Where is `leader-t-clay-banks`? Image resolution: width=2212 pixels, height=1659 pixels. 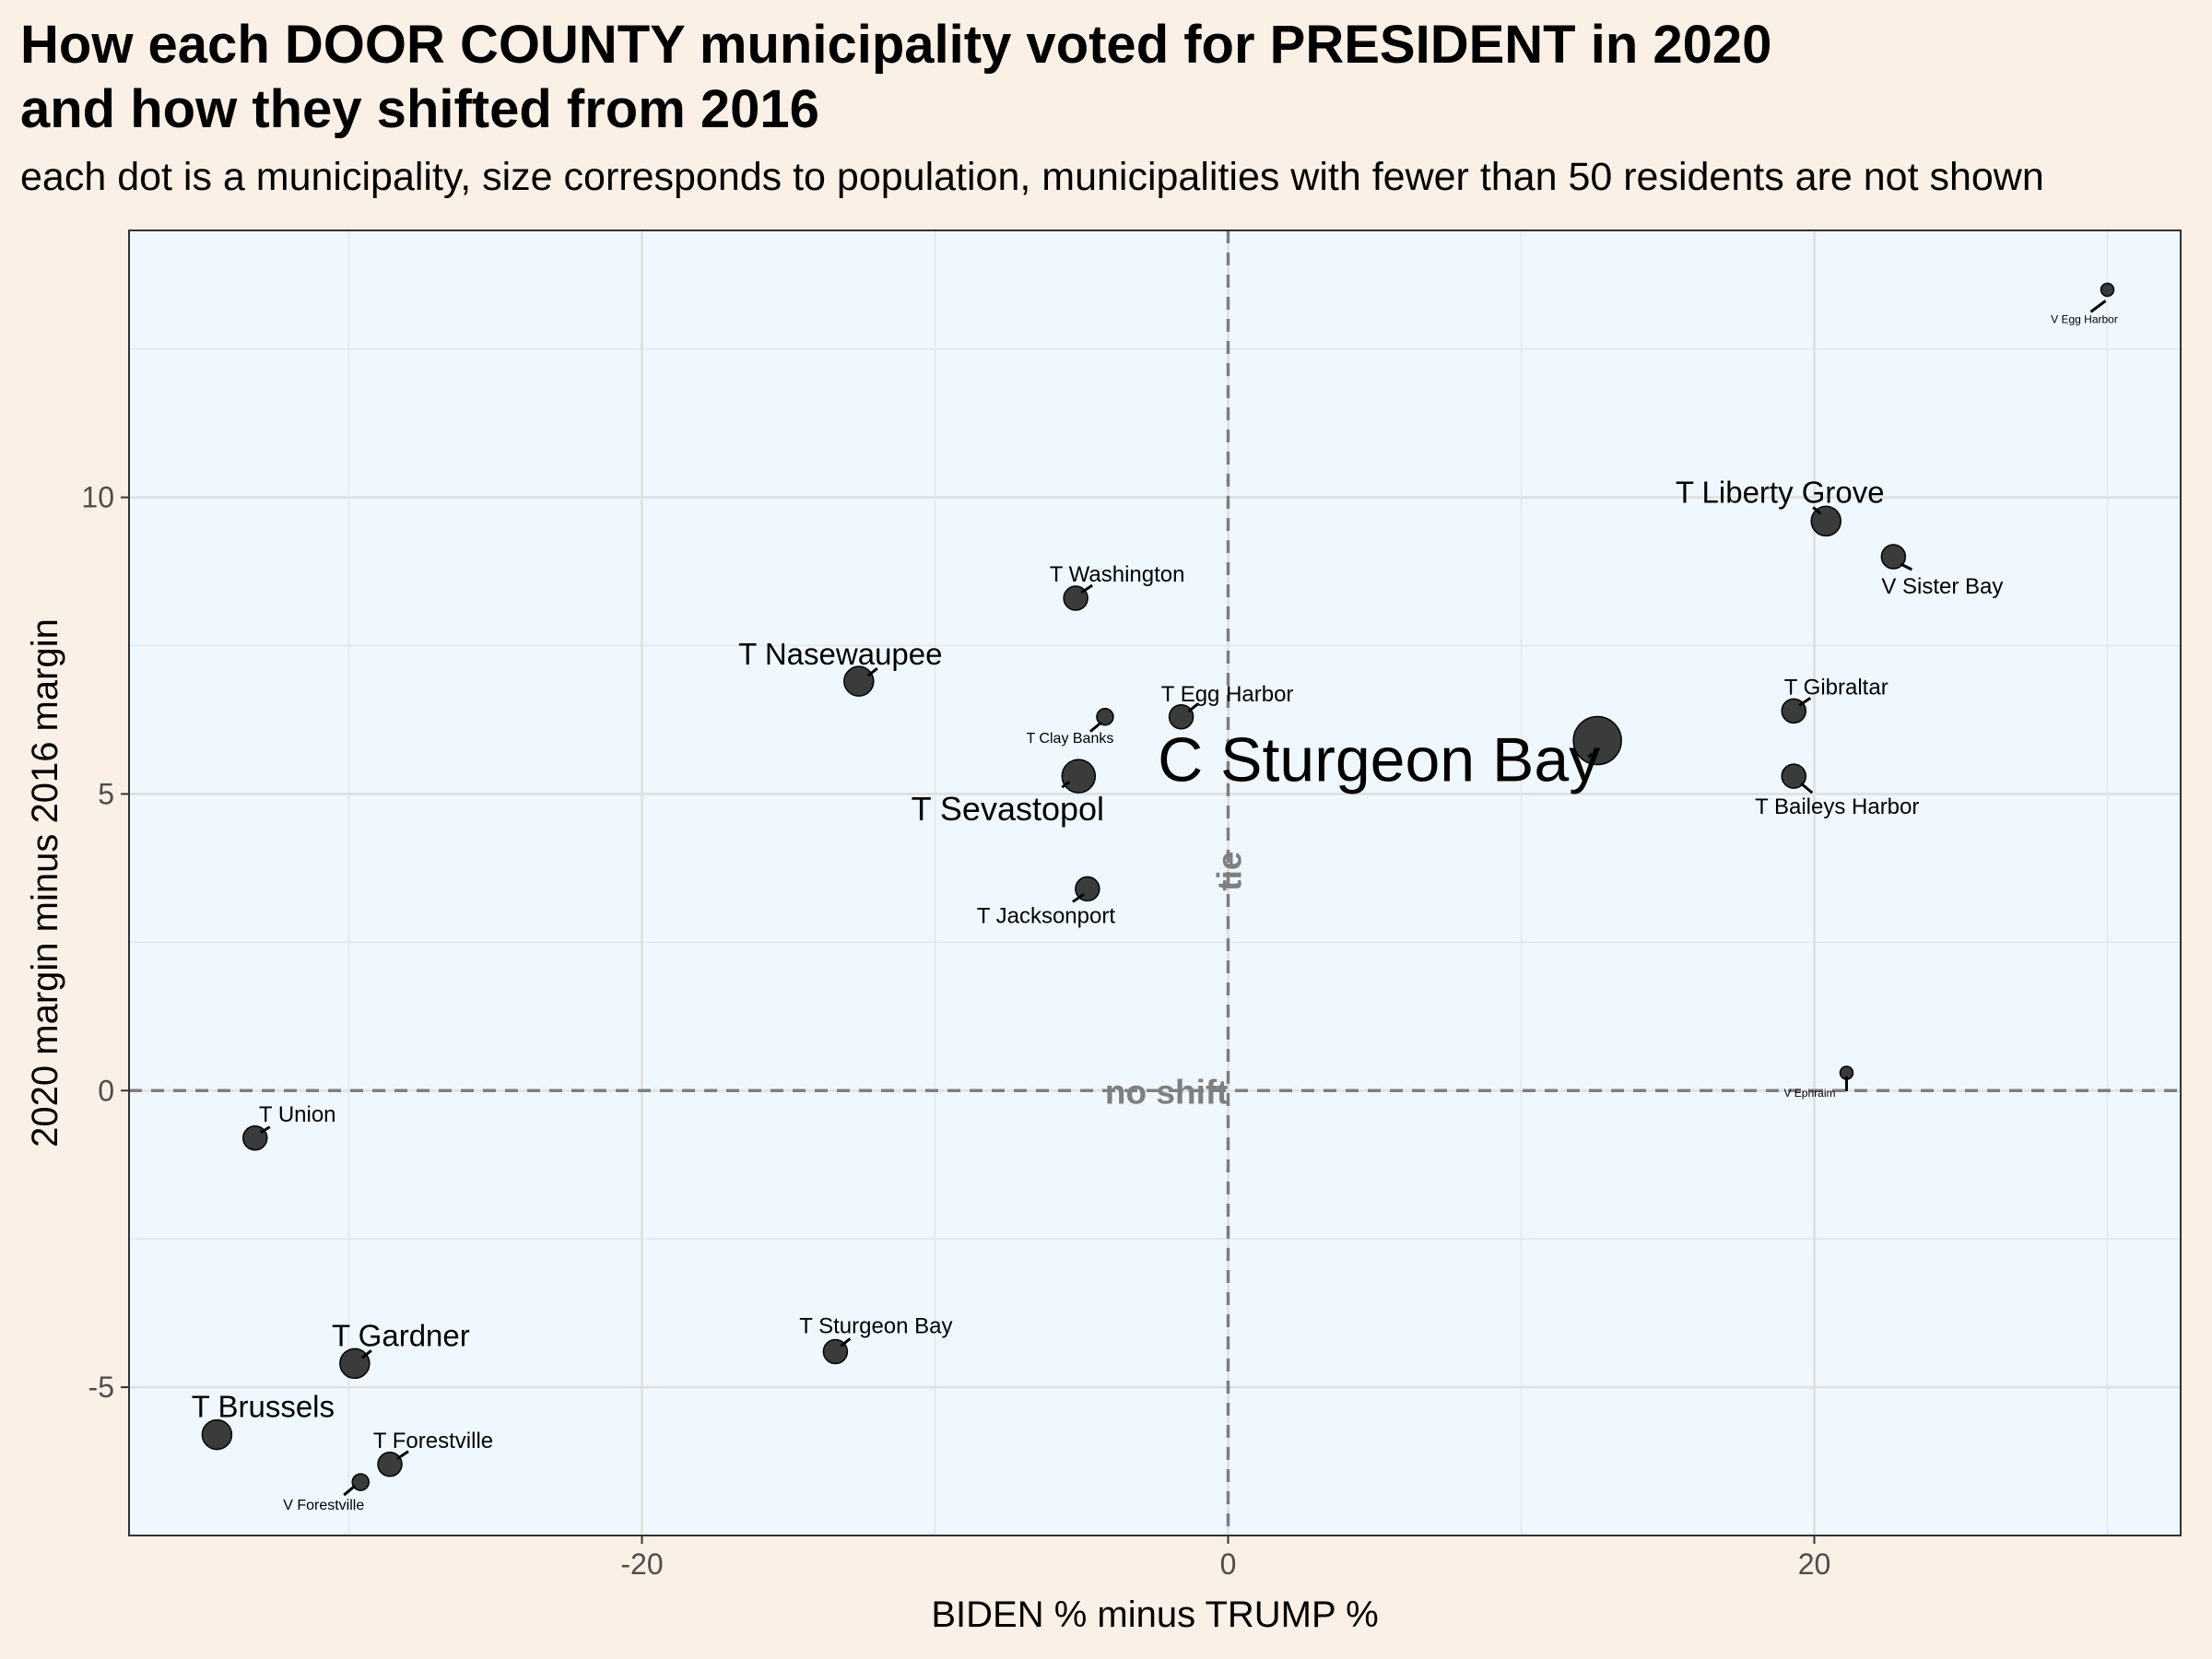
leader-t-clay-banks is located at coordinates (1095, 727).